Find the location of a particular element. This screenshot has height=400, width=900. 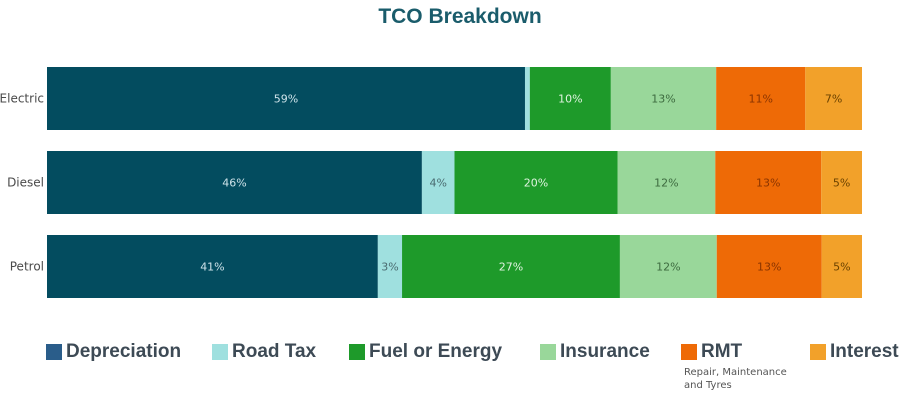

category-label: Petrol is located at coordinates (27, 267).